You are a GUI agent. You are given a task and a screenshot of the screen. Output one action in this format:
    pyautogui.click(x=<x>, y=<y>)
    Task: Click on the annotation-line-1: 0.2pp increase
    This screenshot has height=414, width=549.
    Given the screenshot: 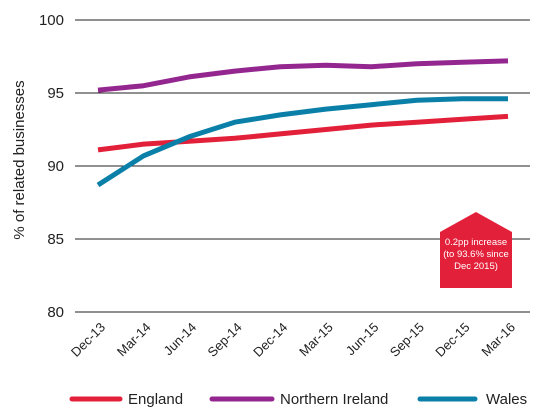 What is the action you would take?
    pyautogui.click(x=476, y=242)
    